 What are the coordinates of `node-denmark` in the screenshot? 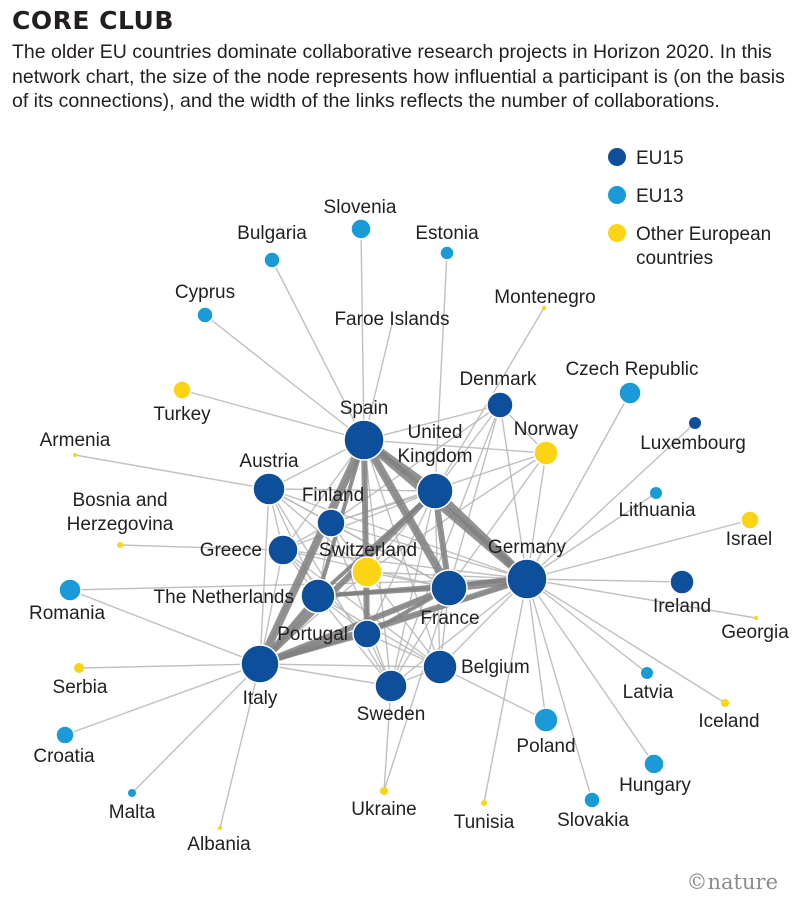 It's located at (500, 405).